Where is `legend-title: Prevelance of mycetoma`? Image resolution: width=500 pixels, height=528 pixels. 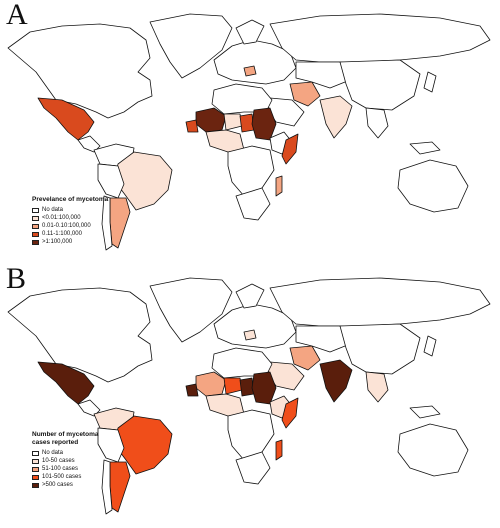
legend-title: Prevelance of mycetoma is located at coordinates (70, 199).